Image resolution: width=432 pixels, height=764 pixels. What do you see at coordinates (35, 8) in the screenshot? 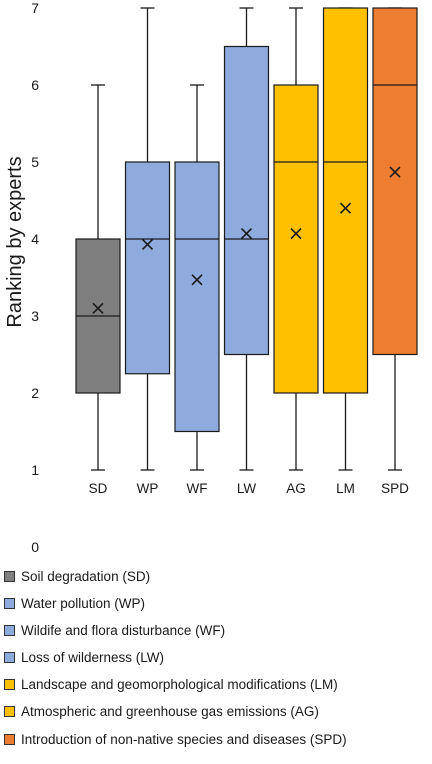
I see `y-tick-label: 7` at bounding box center [35, 8].